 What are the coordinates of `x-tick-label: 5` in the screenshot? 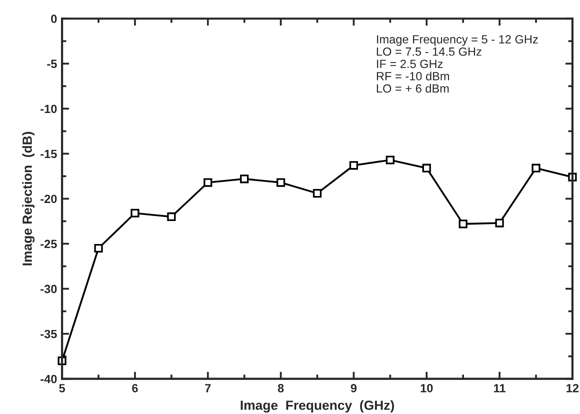 It's located at (62, 388).